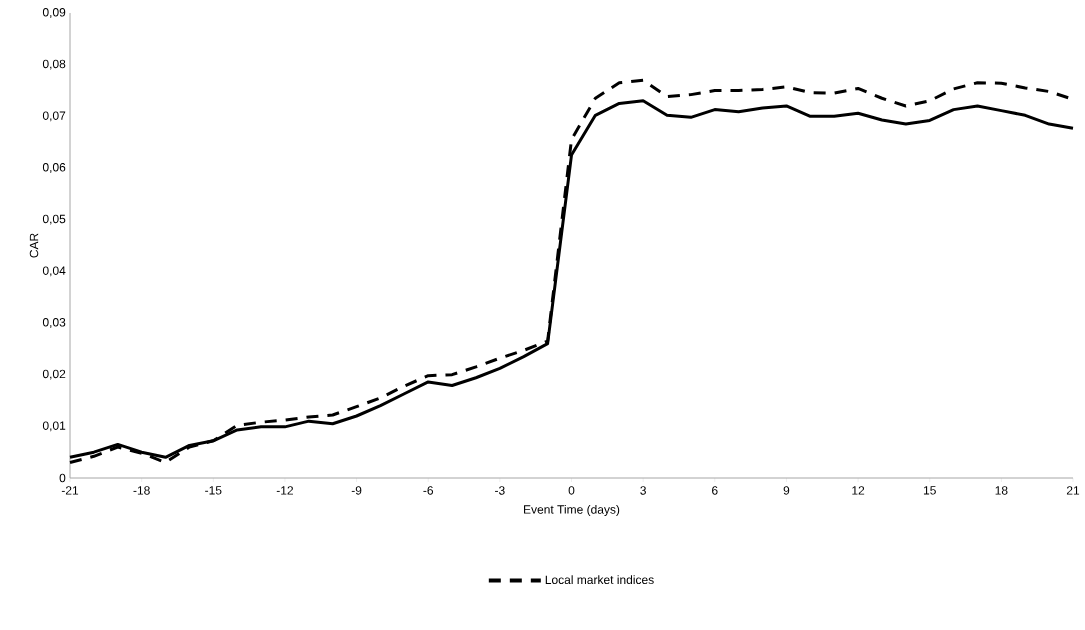 Image resolution: width=1085 pixels, height=630 pixels. What do you see at coordinates (1001, 490) in the screenshot?
I see `x-tick-label: 18` at bounding box center [1001, 490].